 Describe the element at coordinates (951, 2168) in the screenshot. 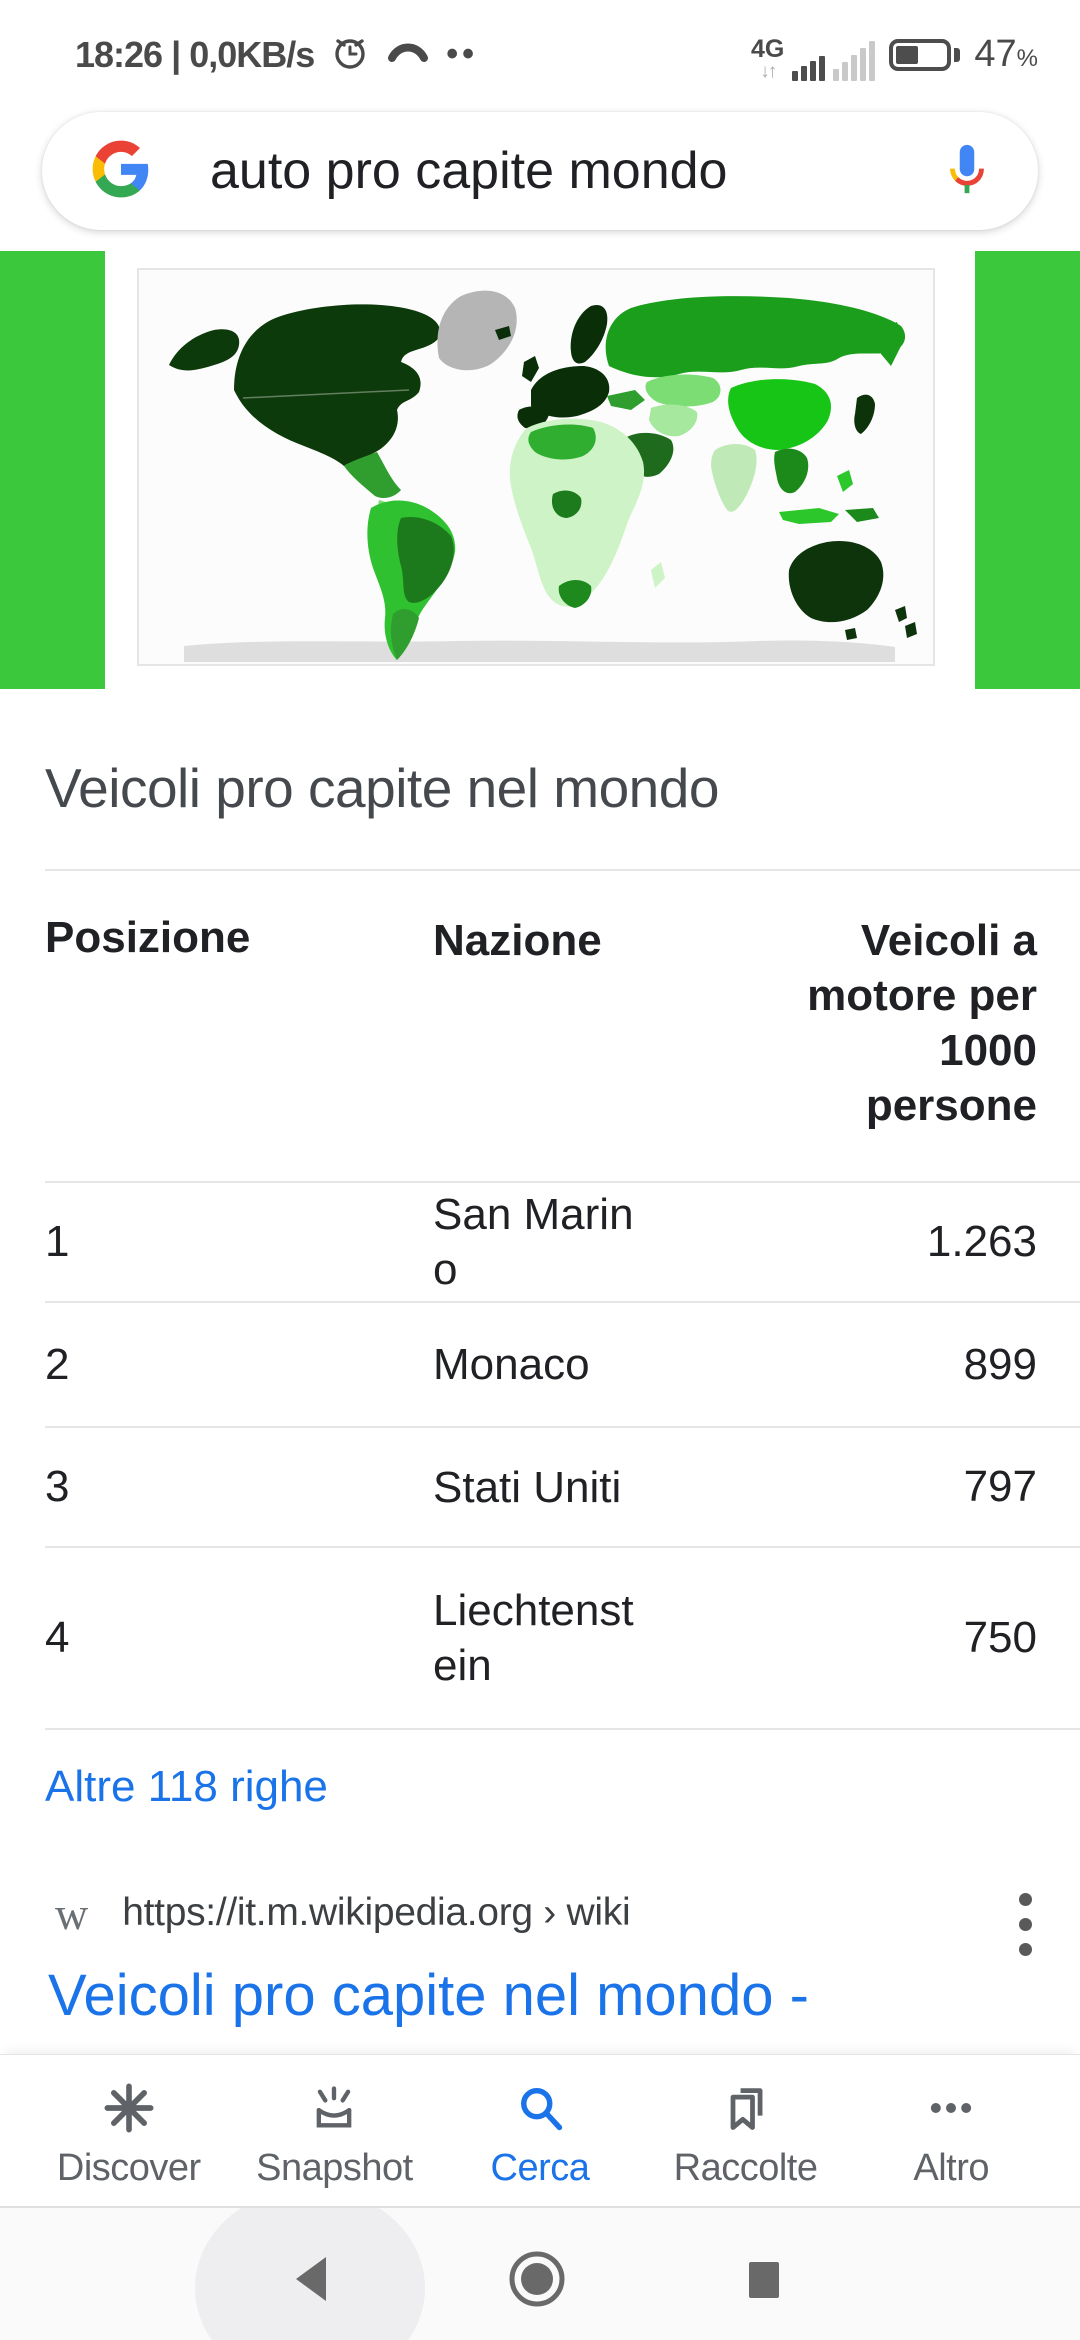

I see `nav-label: Altro` at that location.